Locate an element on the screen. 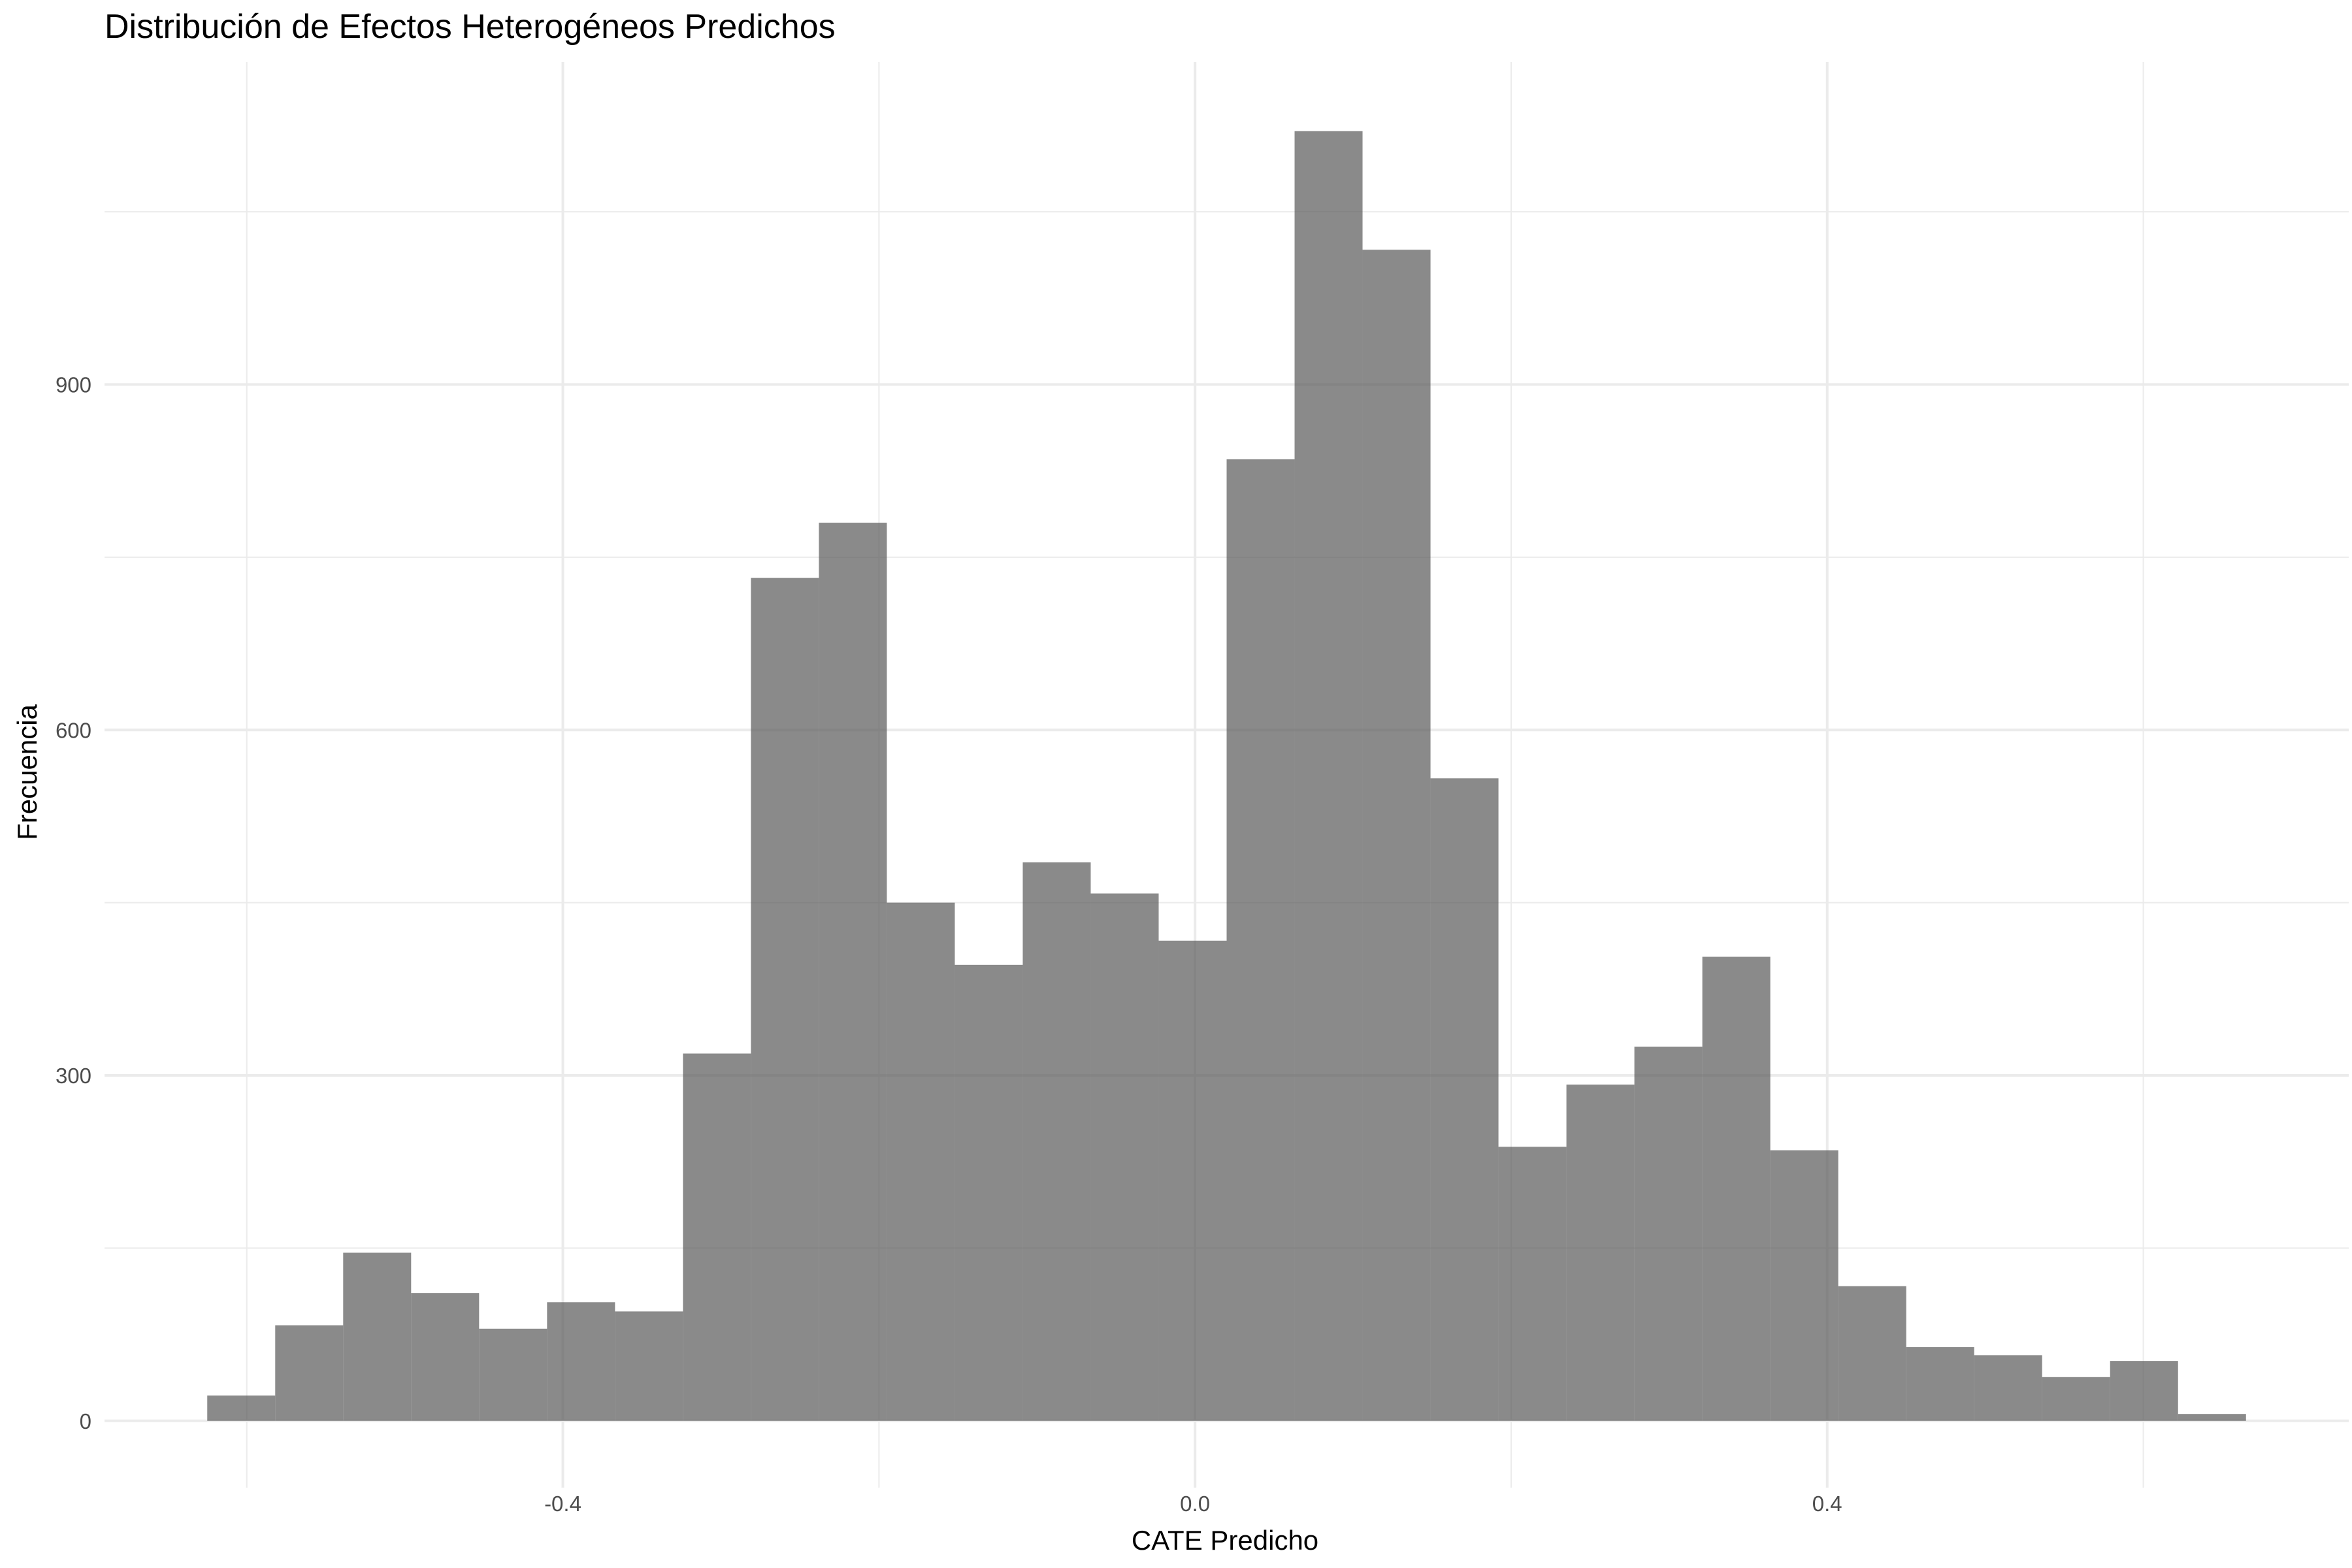 The height and width of the screenshot is (1568, 2352). y-axis-title: Frecuencia is located at coordinates (27, 772).